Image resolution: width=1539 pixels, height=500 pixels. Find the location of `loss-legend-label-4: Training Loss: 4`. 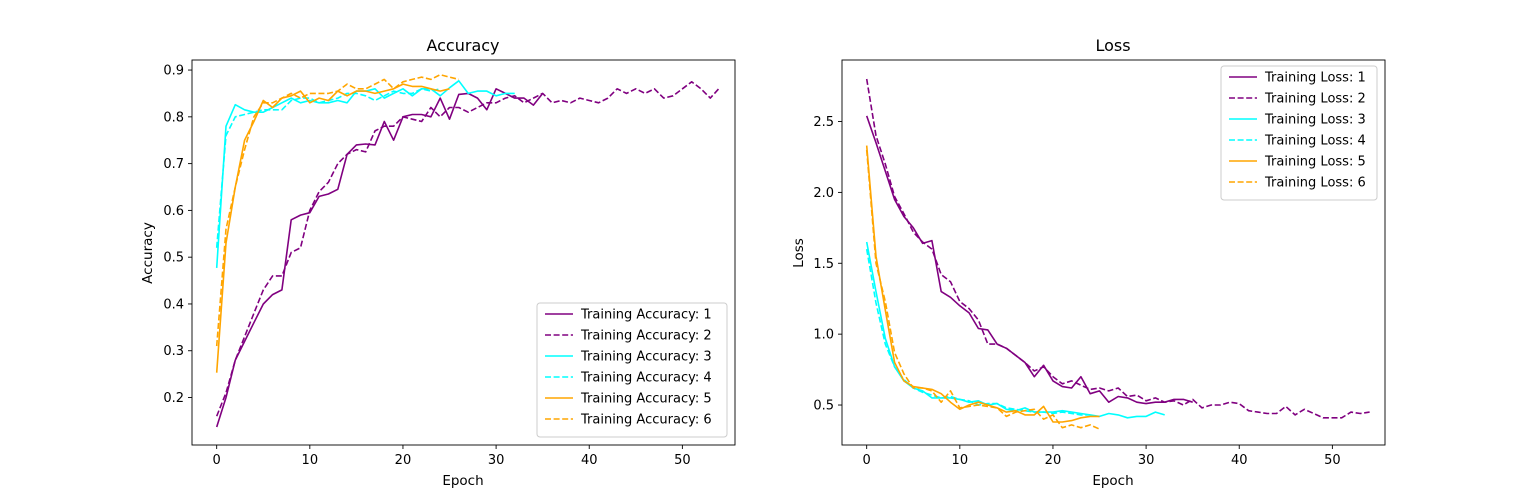

loss-legend-label-4: Training Loss: 4 is located at coordinates (1315, 141).